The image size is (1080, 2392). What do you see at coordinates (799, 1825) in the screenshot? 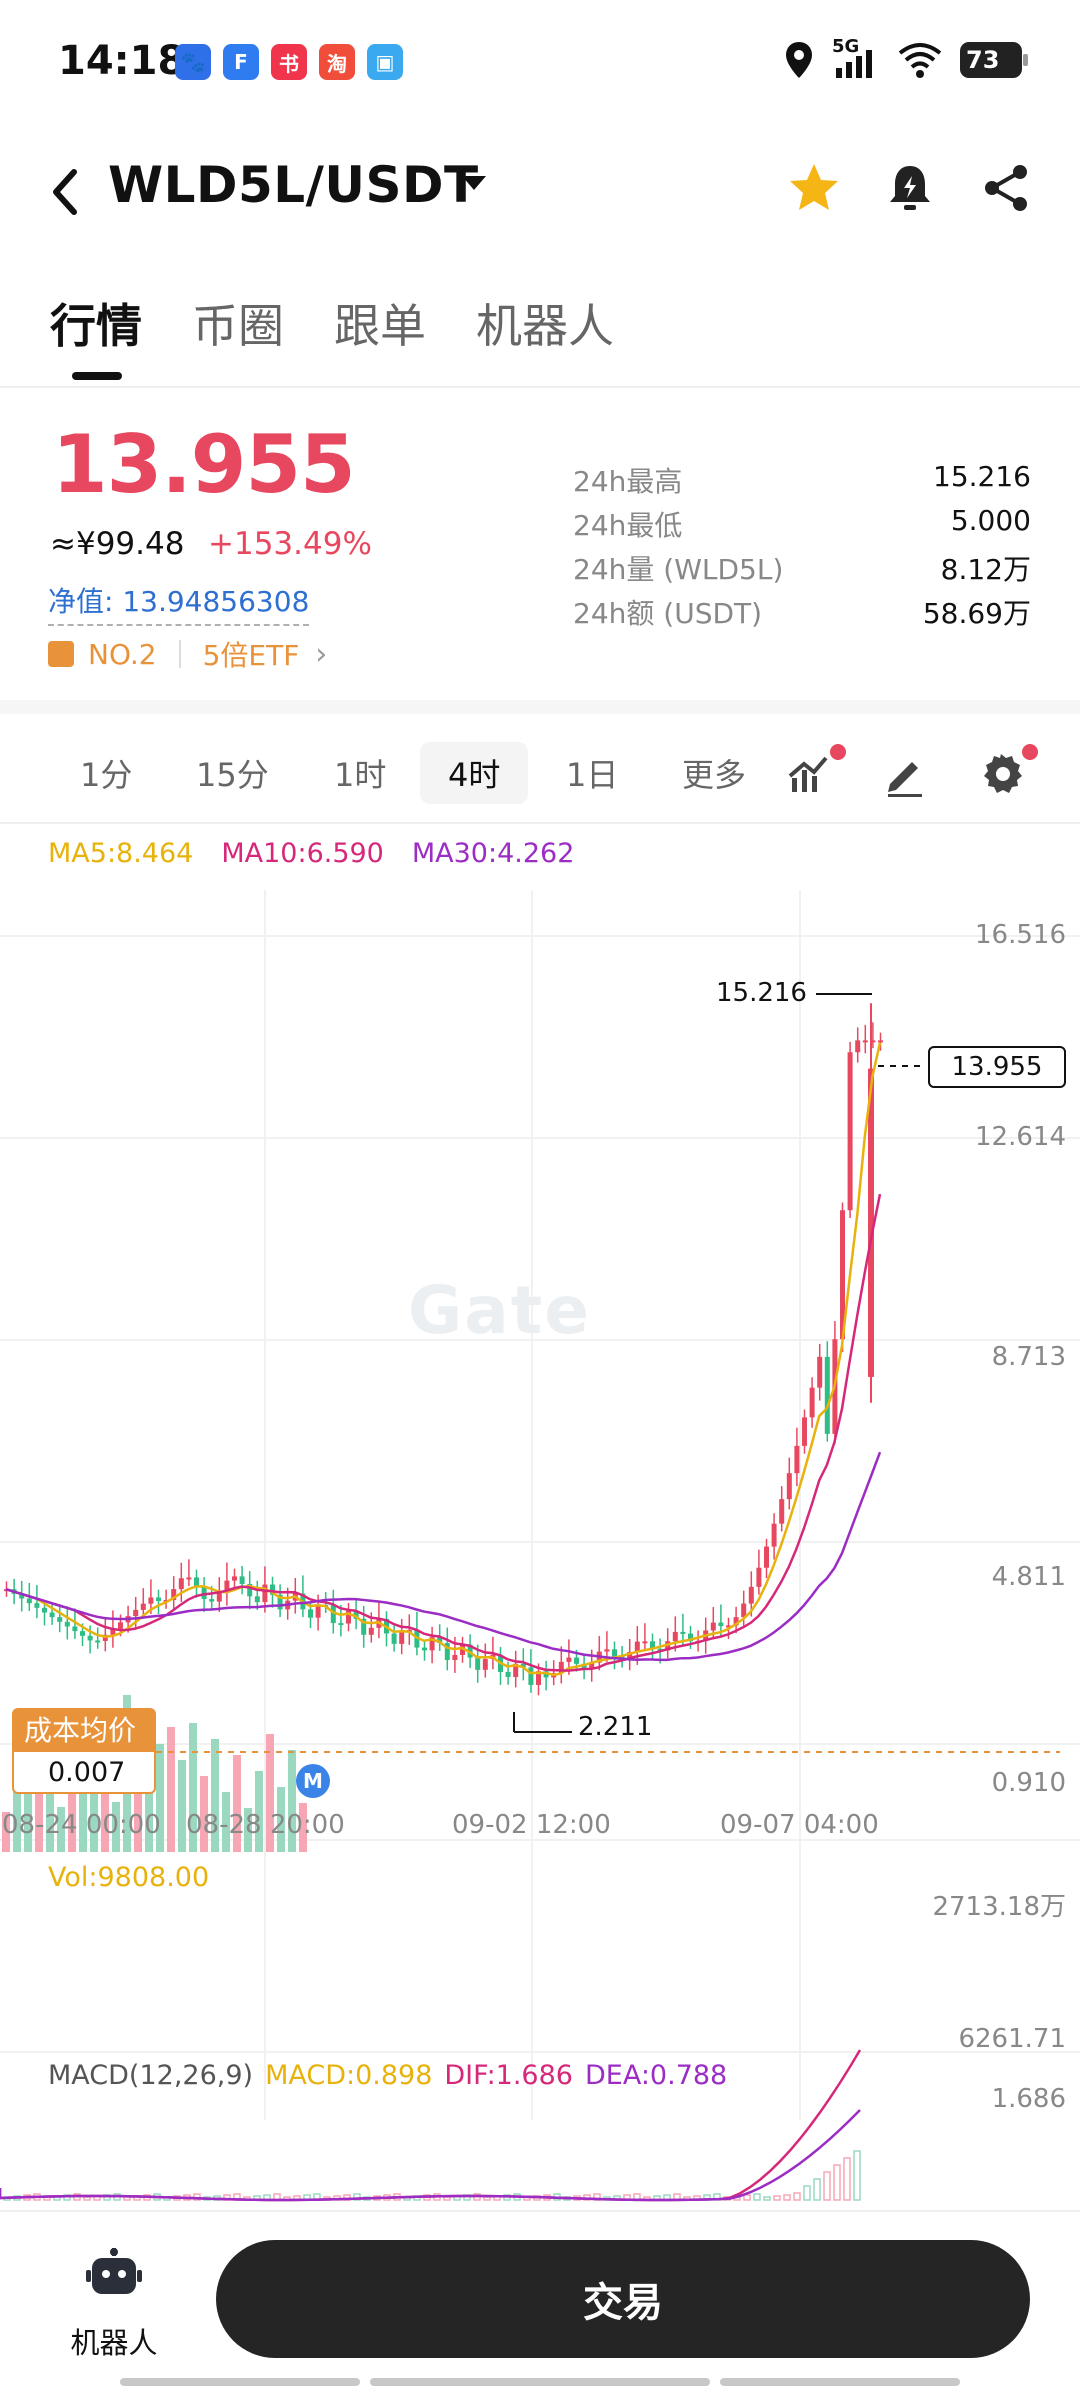
I see `x-axis-label: 09-07 04:00` at bounding box center [799, 1825].